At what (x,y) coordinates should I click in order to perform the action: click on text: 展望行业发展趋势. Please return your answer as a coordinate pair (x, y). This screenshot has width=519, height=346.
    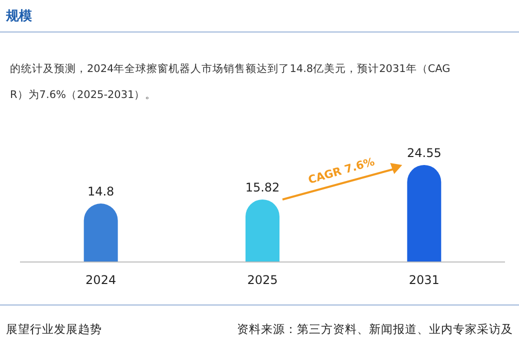
    Looking at the image, I should click on (54, 329).